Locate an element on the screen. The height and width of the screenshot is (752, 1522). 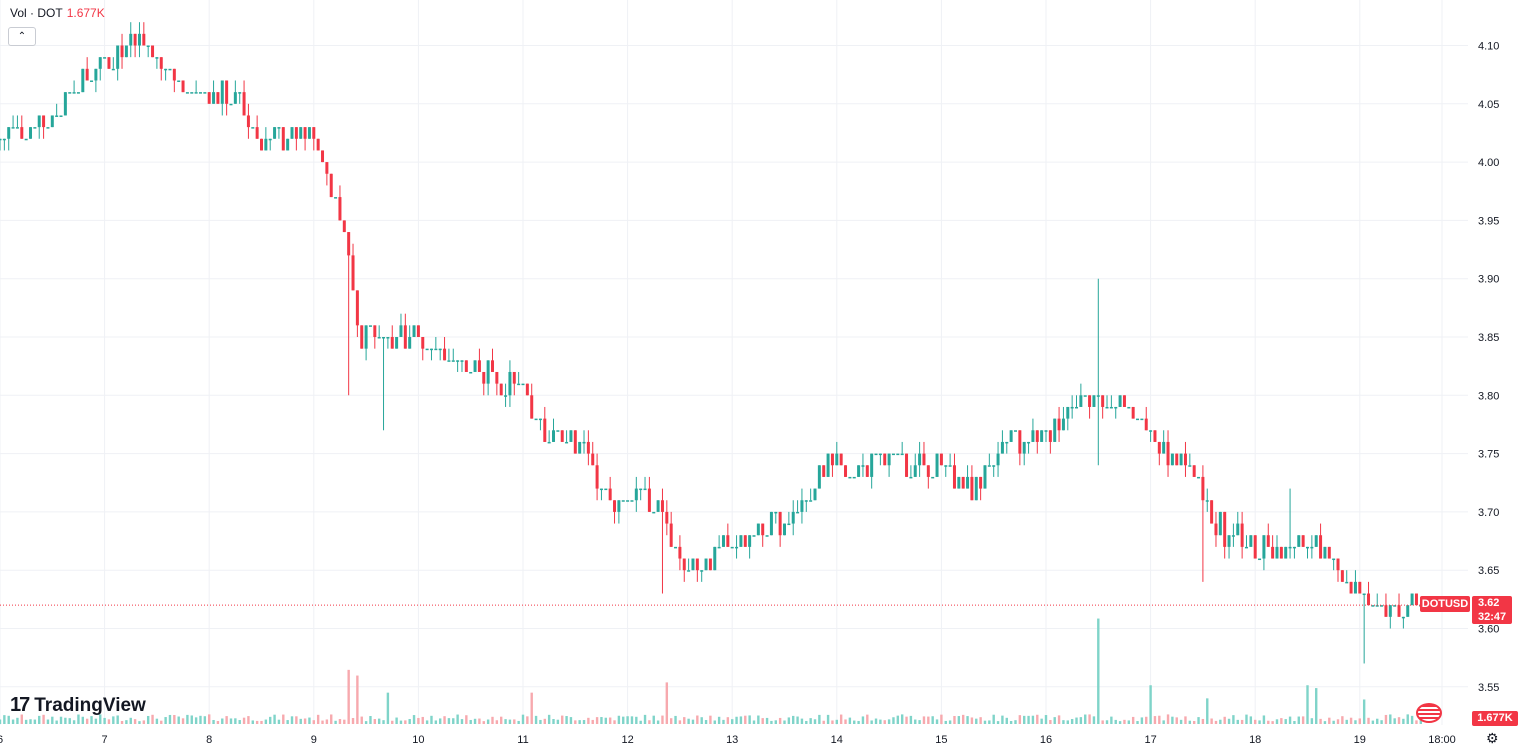
us-flag-icon is located at coordinates (1429, 713).